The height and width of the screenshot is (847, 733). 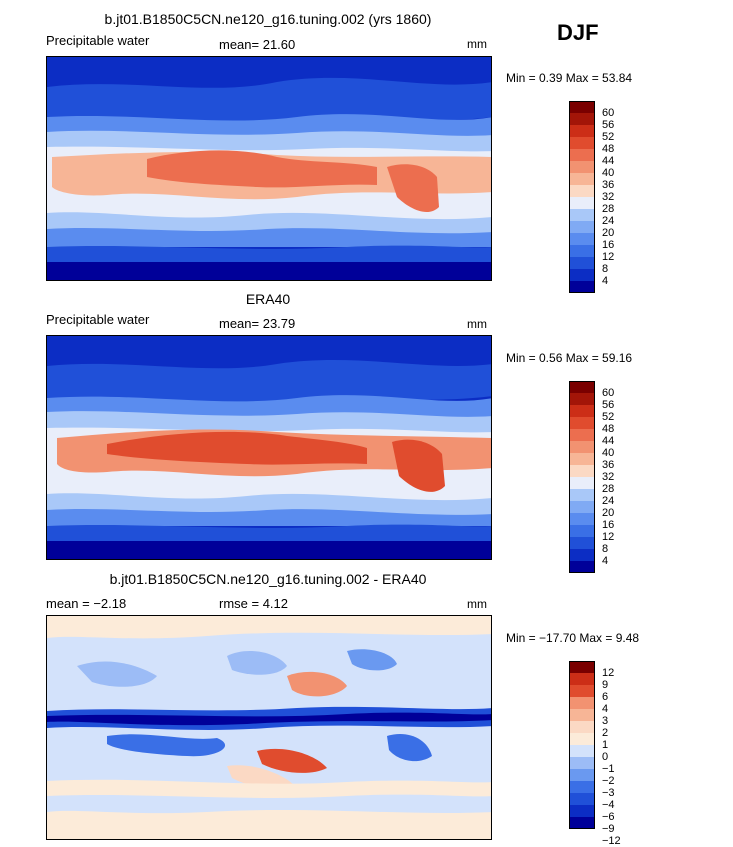 I want to click on colorbar-tick-label: 28, so click(x=608, y=489).